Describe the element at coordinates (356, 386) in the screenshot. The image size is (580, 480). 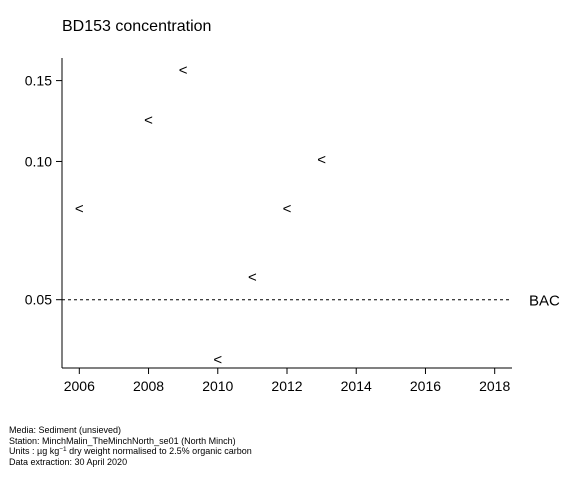
I see `x-tick-label: 2014` at that location.